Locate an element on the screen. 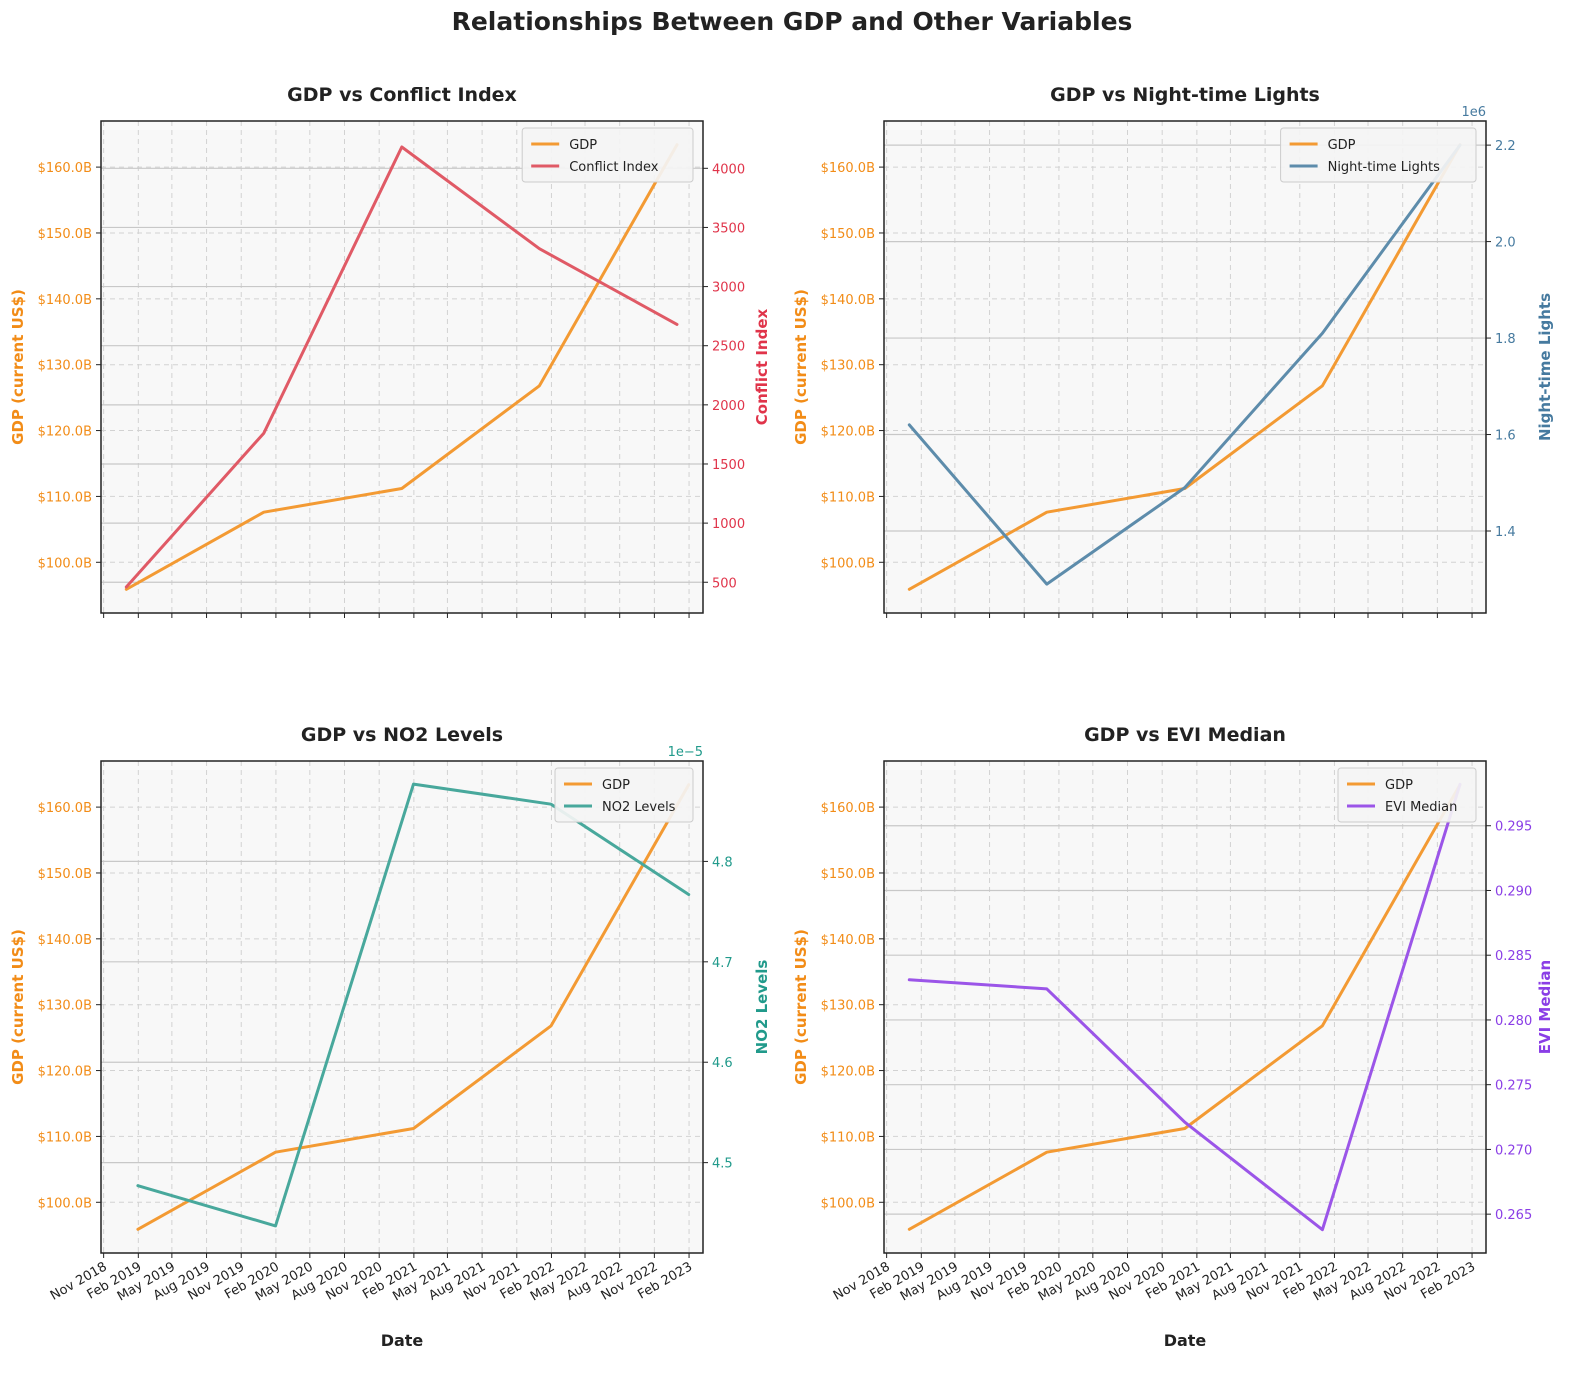 This screenshot has width=1584, height=1374. y-right-tick-label: 3500 is located at coordinates (728, 228).